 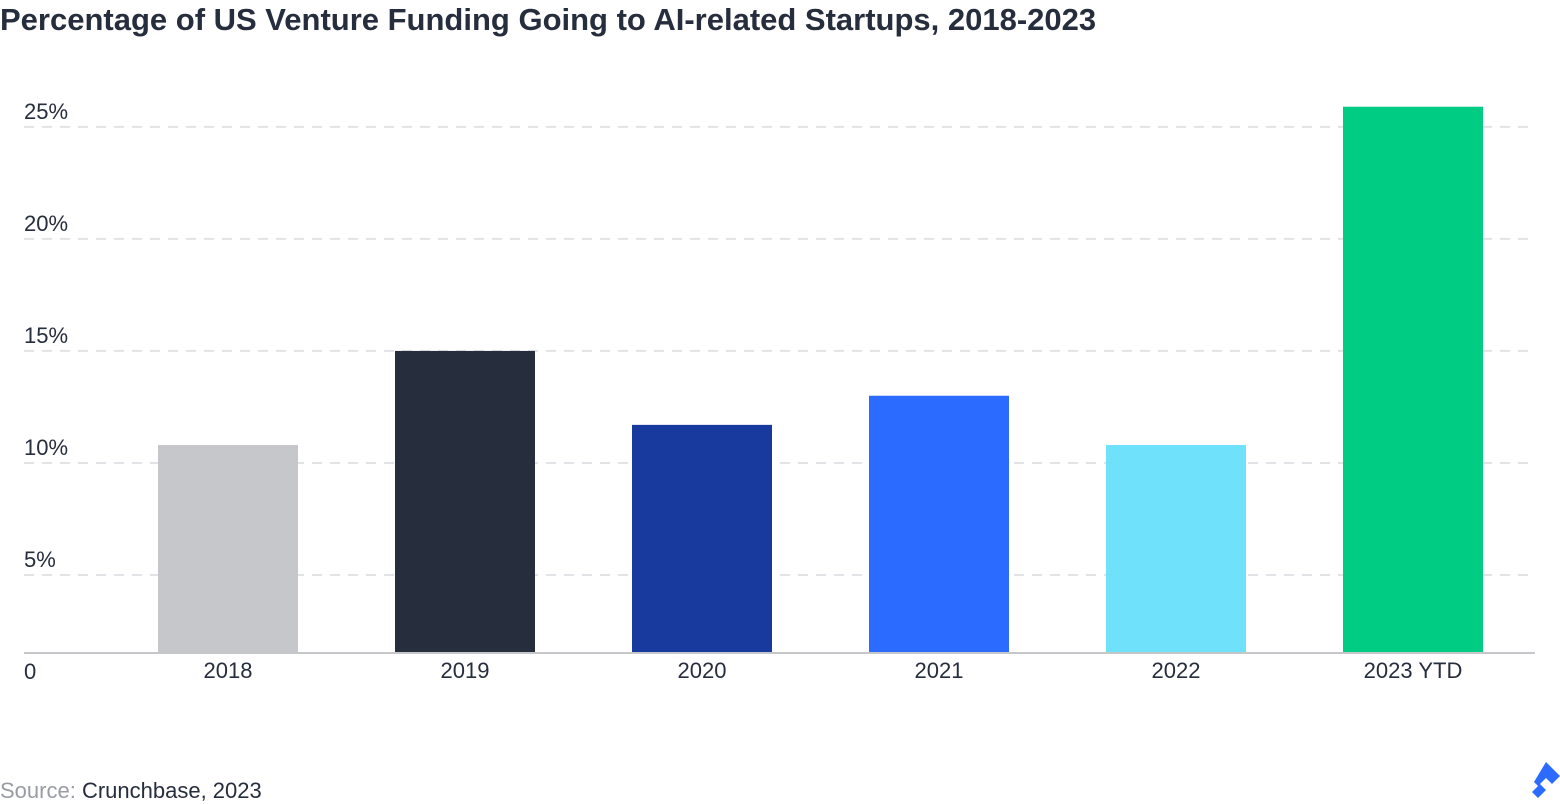 What do you see at coordinates (939, 670) in the screenshot?
I see `x-tick-label: 2021` at bounding box center [939, 670].